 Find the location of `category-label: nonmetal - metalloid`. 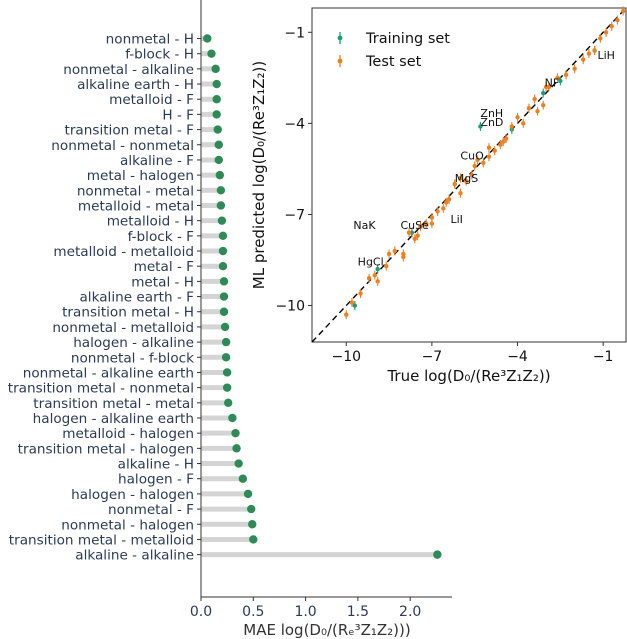

category-label: nonmetal - metalloid is located at coordinates (123, 328).